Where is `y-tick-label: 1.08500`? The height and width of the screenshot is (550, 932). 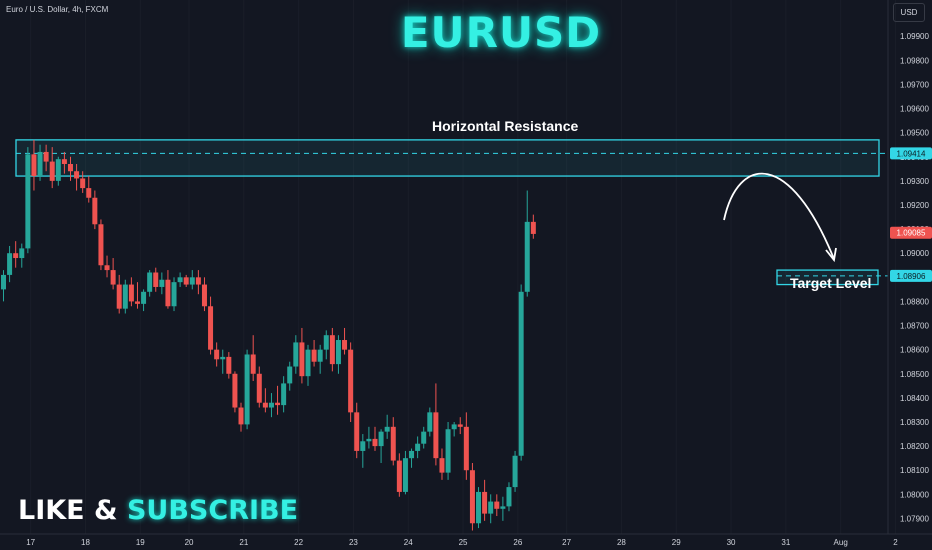 y-tick-label: 1.08500 is located at coordinates (914, 374).